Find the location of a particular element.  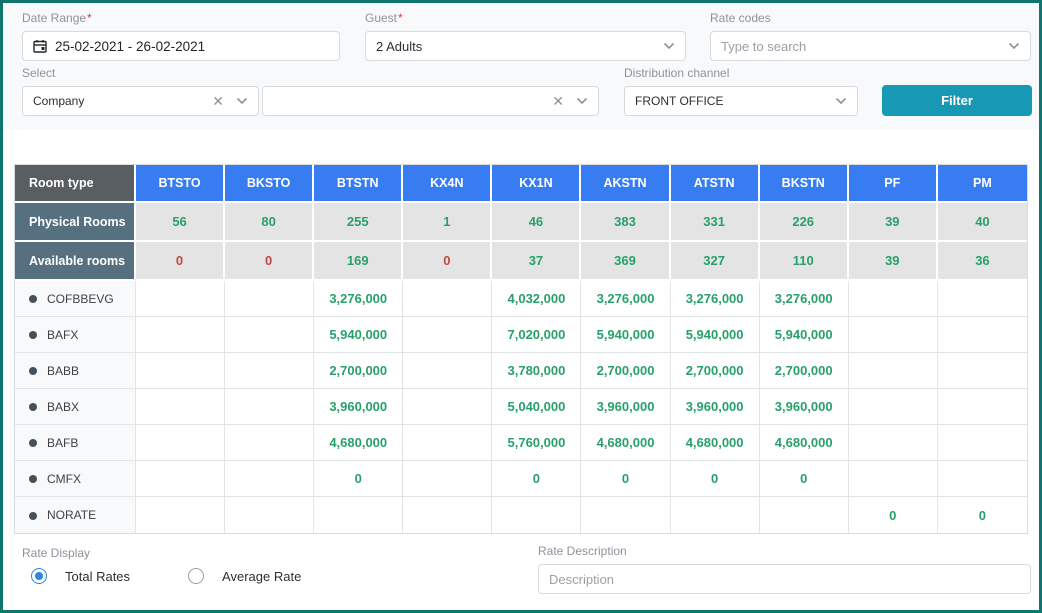

rate-cell: 4,032,000 is located at coordinates (537, 299).